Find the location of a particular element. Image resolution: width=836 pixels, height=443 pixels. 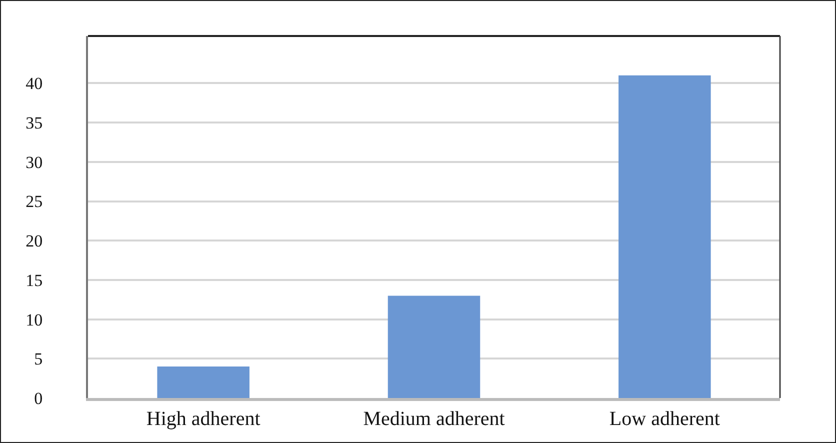

y-tick-label: 5 is located at coordinates (38, 359).